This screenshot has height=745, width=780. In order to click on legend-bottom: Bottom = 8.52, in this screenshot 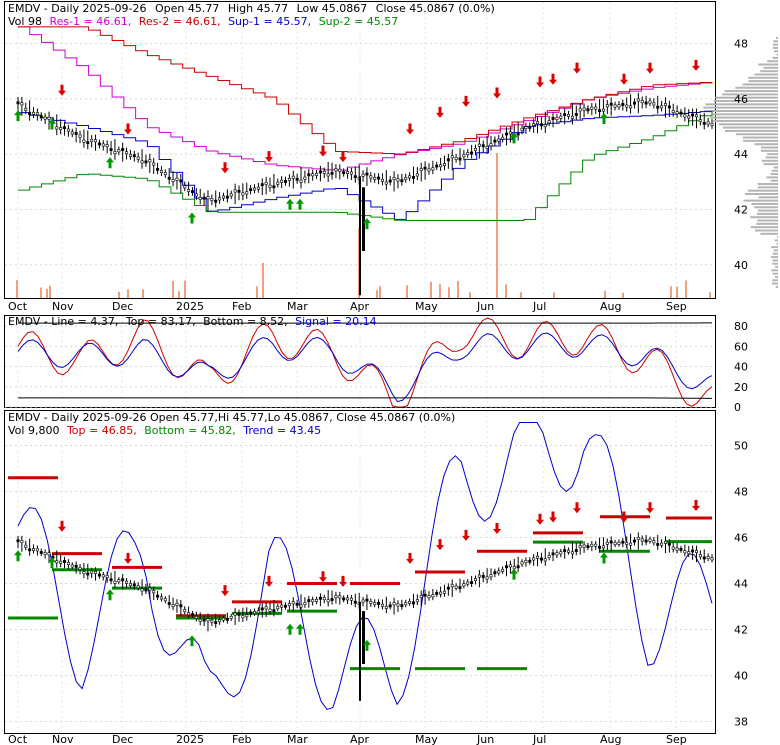, I will do `click(245, 321)`.